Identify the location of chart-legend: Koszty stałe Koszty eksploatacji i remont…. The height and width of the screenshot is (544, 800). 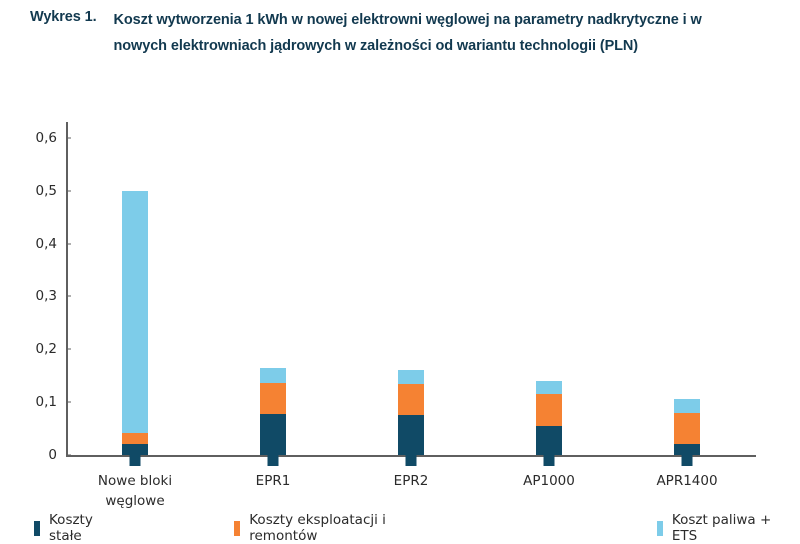
(417, 528).